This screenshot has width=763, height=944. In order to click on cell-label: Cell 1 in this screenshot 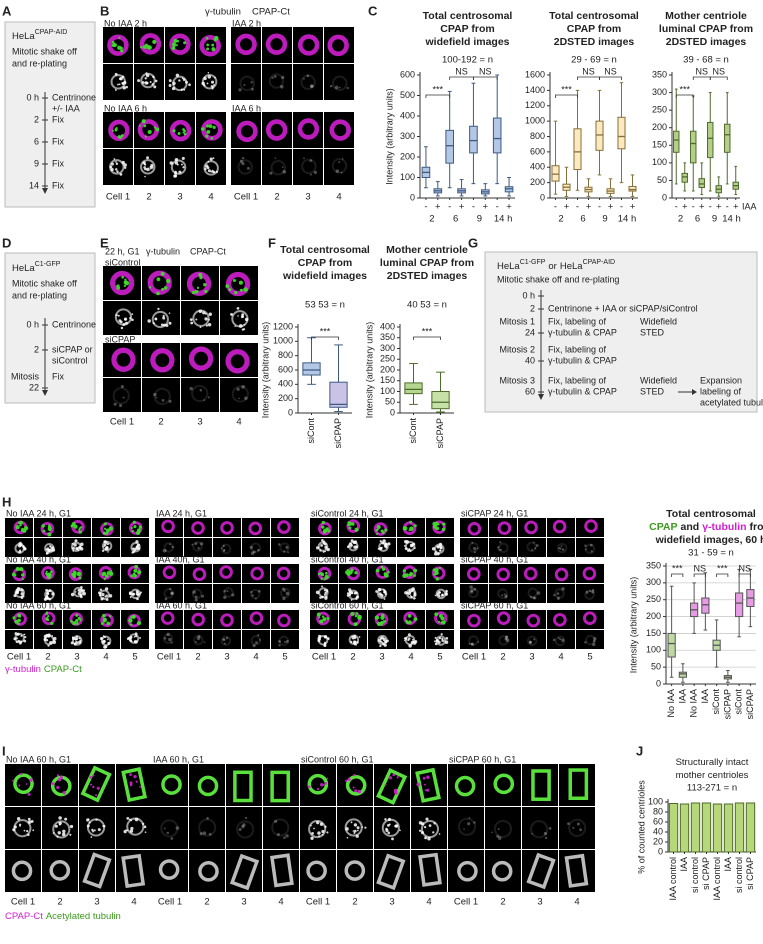, I will do `click(118, 197)`.